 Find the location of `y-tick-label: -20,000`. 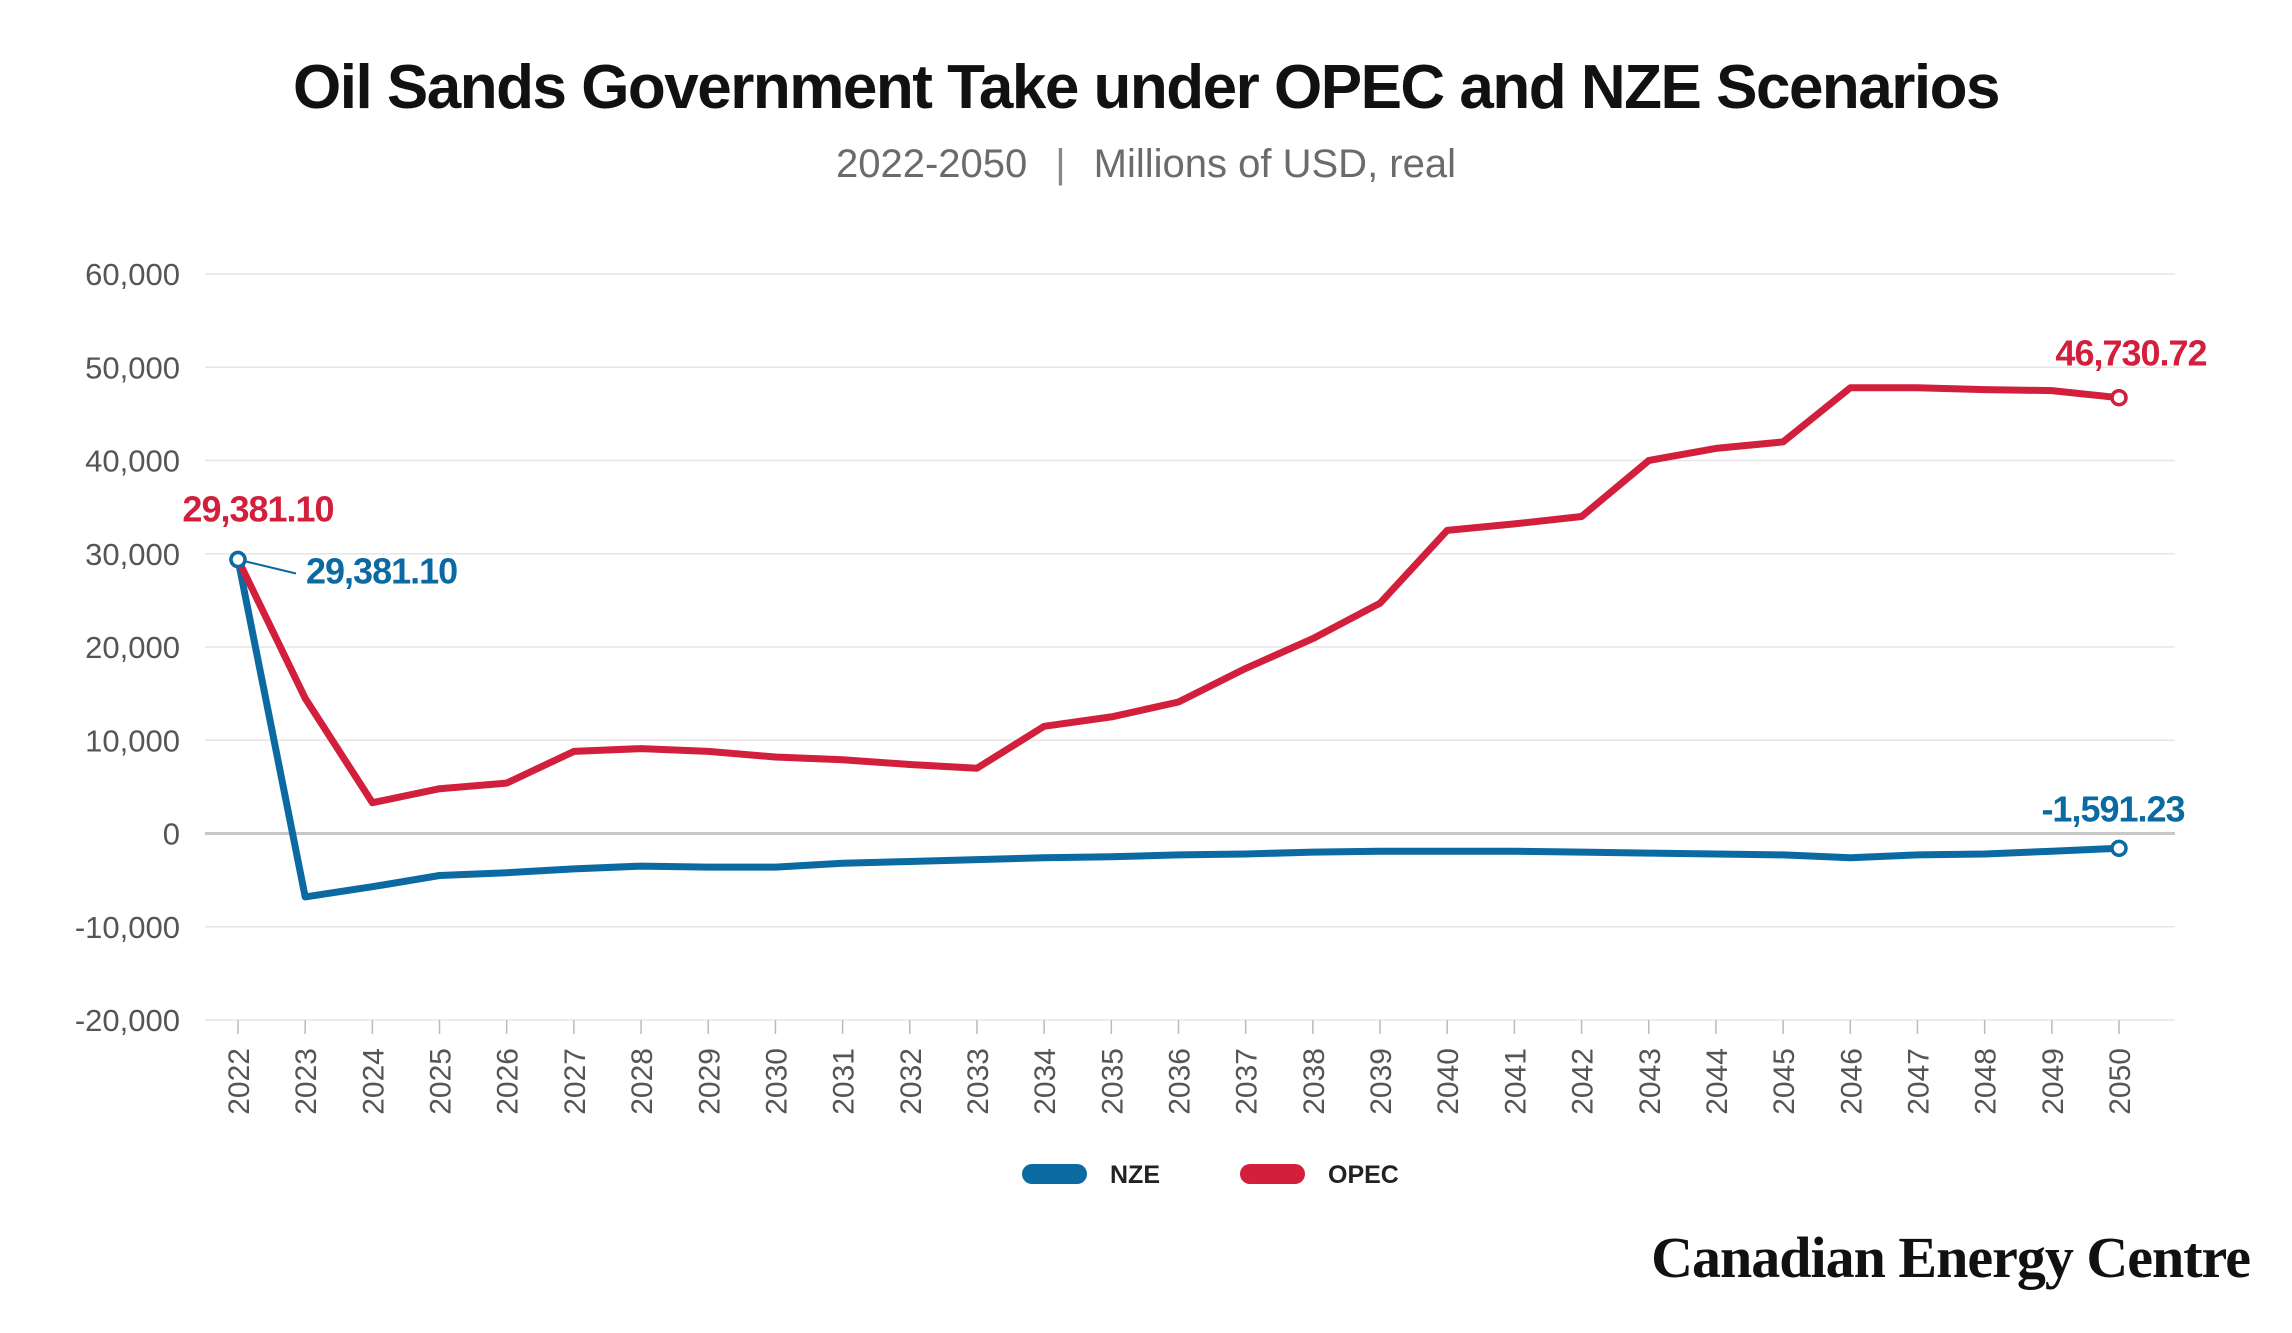

y-tick-label: -20,000 is located at coordinates (127, 1020).